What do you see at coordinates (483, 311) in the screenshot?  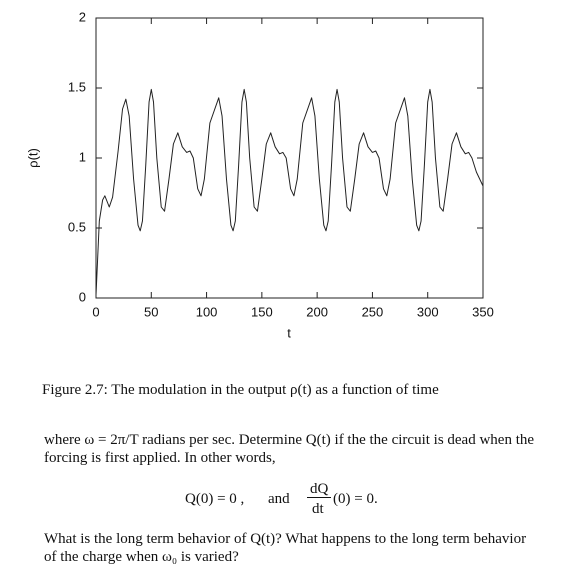 I see `x-tick-label: 350` at bounding box center [483, 311].